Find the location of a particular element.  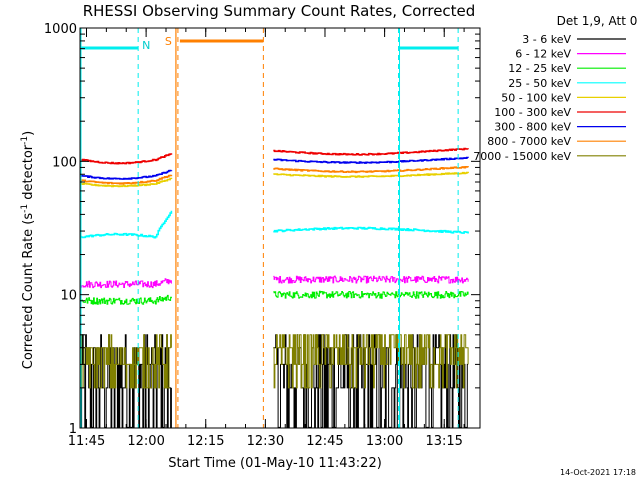

series-line-3-6keV is located at coordinates (371, 381).